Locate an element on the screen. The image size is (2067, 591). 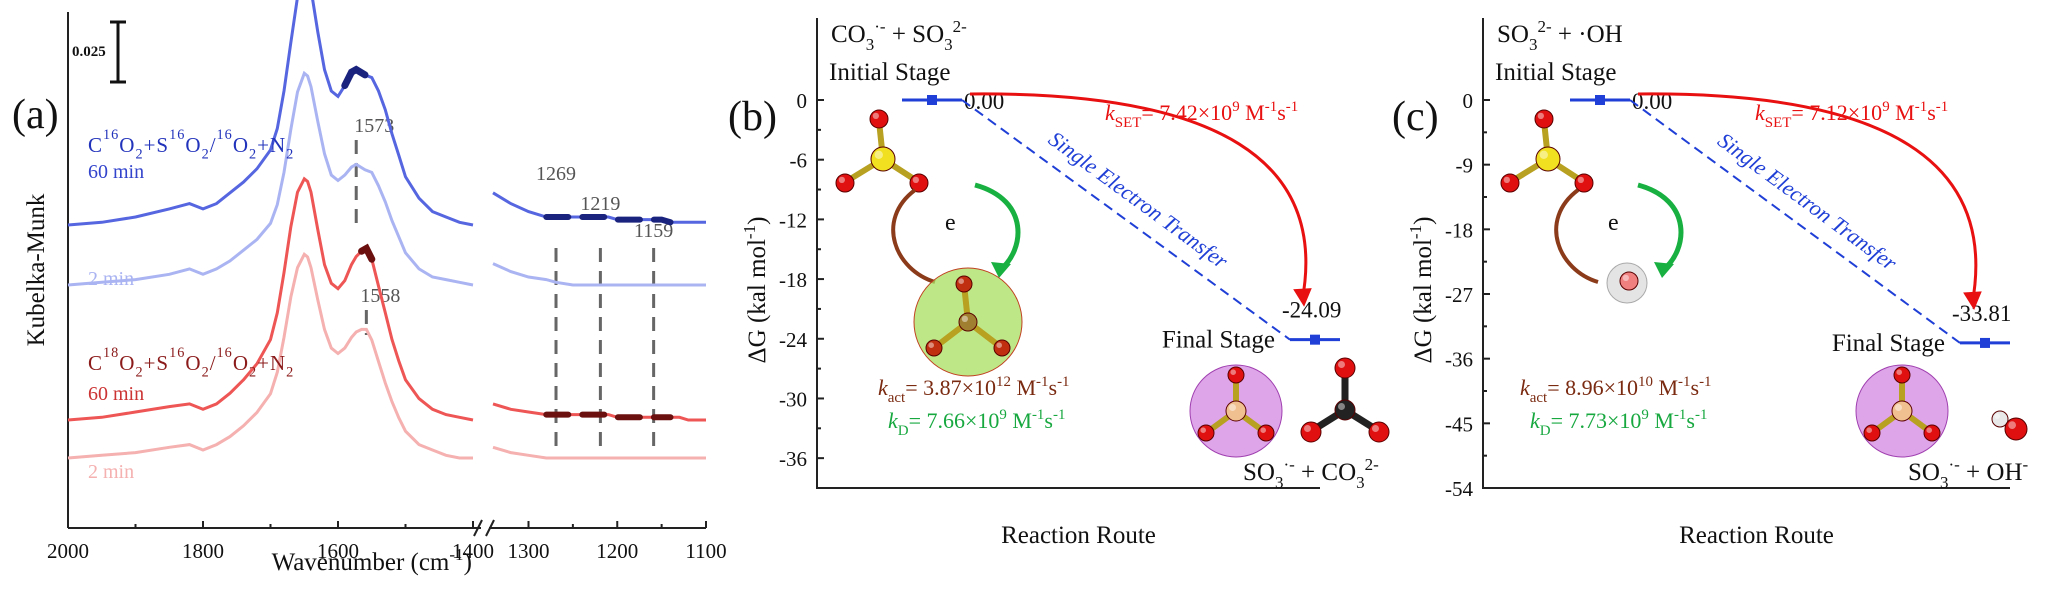
y-axis-title: Kubelka-Munk is located at coordinates (36, 269).